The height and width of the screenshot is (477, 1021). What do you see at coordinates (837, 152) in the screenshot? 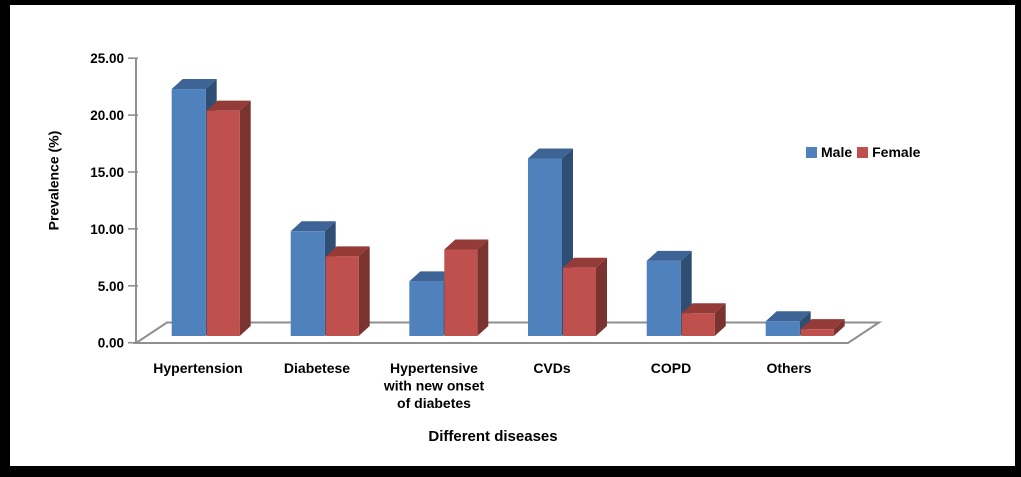
I see `legend-label-male: Male` at bounding box center [837, 152].